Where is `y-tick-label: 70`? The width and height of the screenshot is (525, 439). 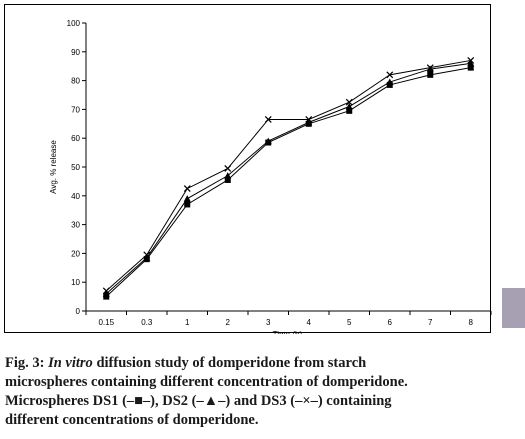
y-tick-label: 70 is located at coordinates (75, 109).